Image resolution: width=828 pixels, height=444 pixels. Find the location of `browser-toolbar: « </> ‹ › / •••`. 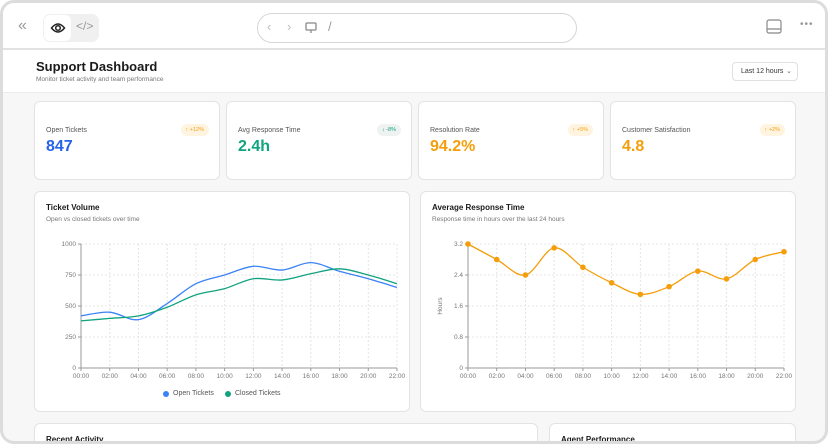

browser-toolbar: « </> ‹ › / ••• is located at coordinates (414, 26).